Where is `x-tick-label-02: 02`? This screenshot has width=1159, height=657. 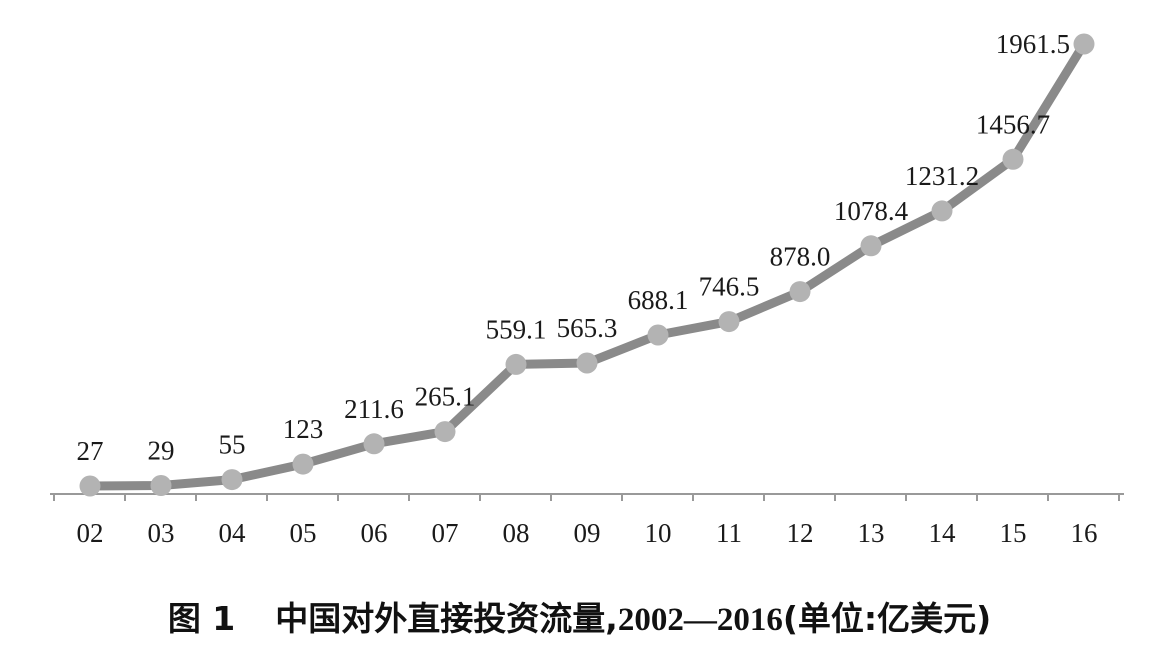 x-tick-label-02: 02 is located at coordinates (90, 533).